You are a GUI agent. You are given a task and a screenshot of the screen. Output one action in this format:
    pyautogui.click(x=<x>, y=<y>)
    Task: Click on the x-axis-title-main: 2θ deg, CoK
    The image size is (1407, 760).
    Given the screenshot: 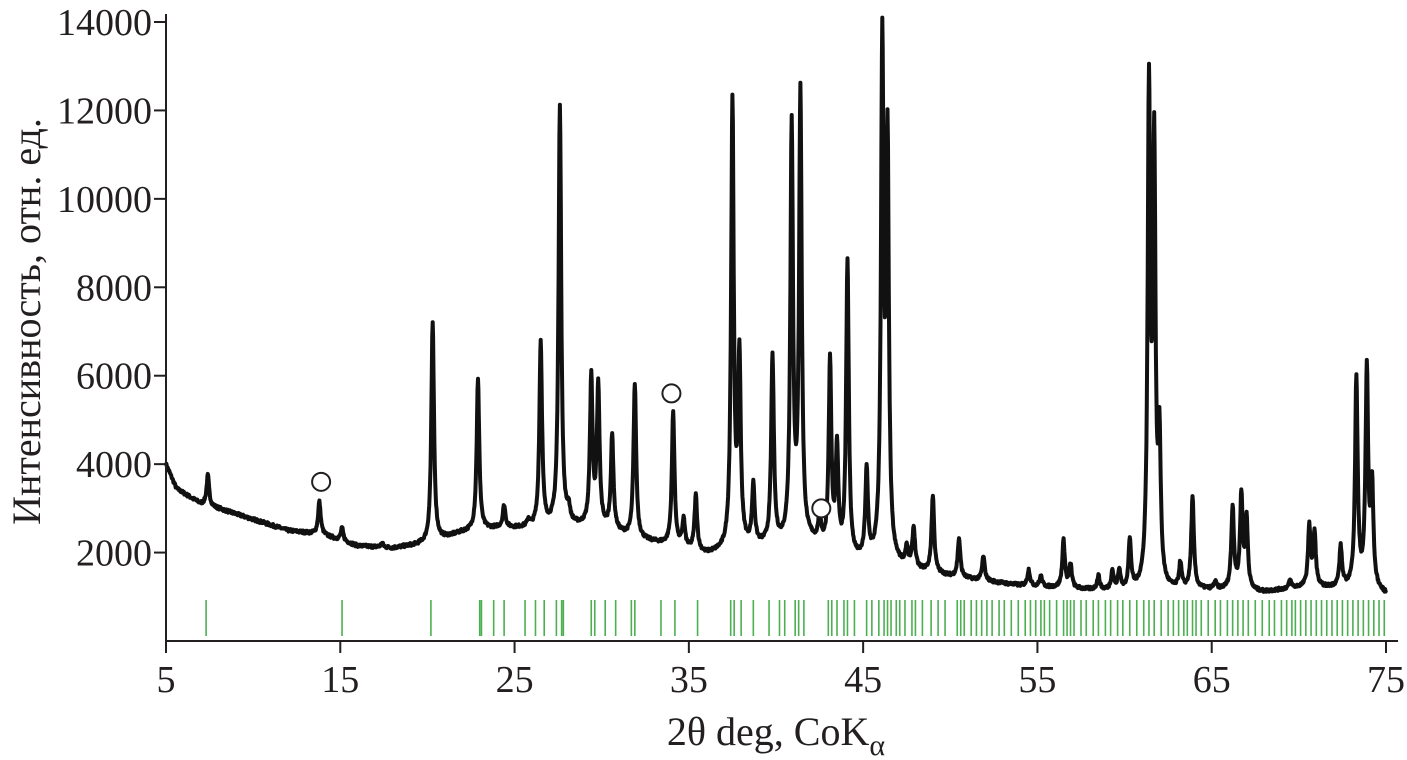 What is the action you would take?
    pyautogui.click(x=768, y=731)
    